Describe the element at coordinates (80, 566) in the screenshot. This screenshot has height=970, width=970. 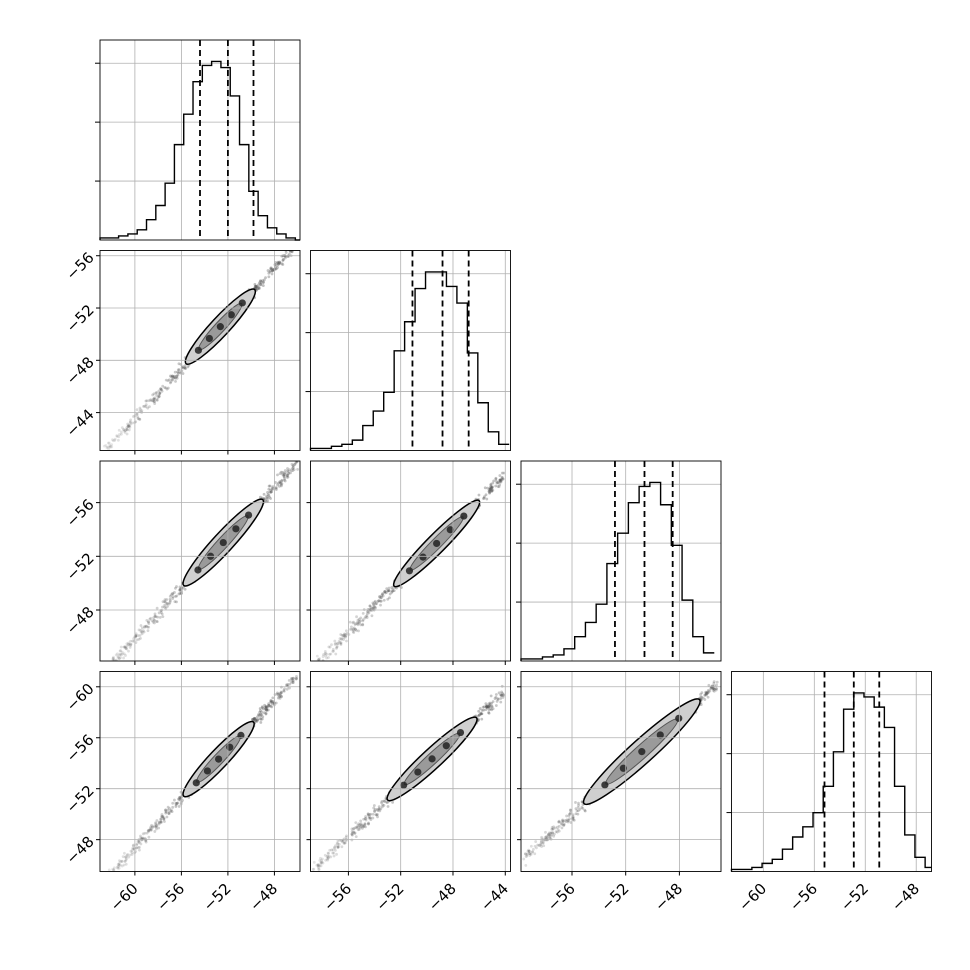
I see `ytick-label-p2-1: −52` at that location.